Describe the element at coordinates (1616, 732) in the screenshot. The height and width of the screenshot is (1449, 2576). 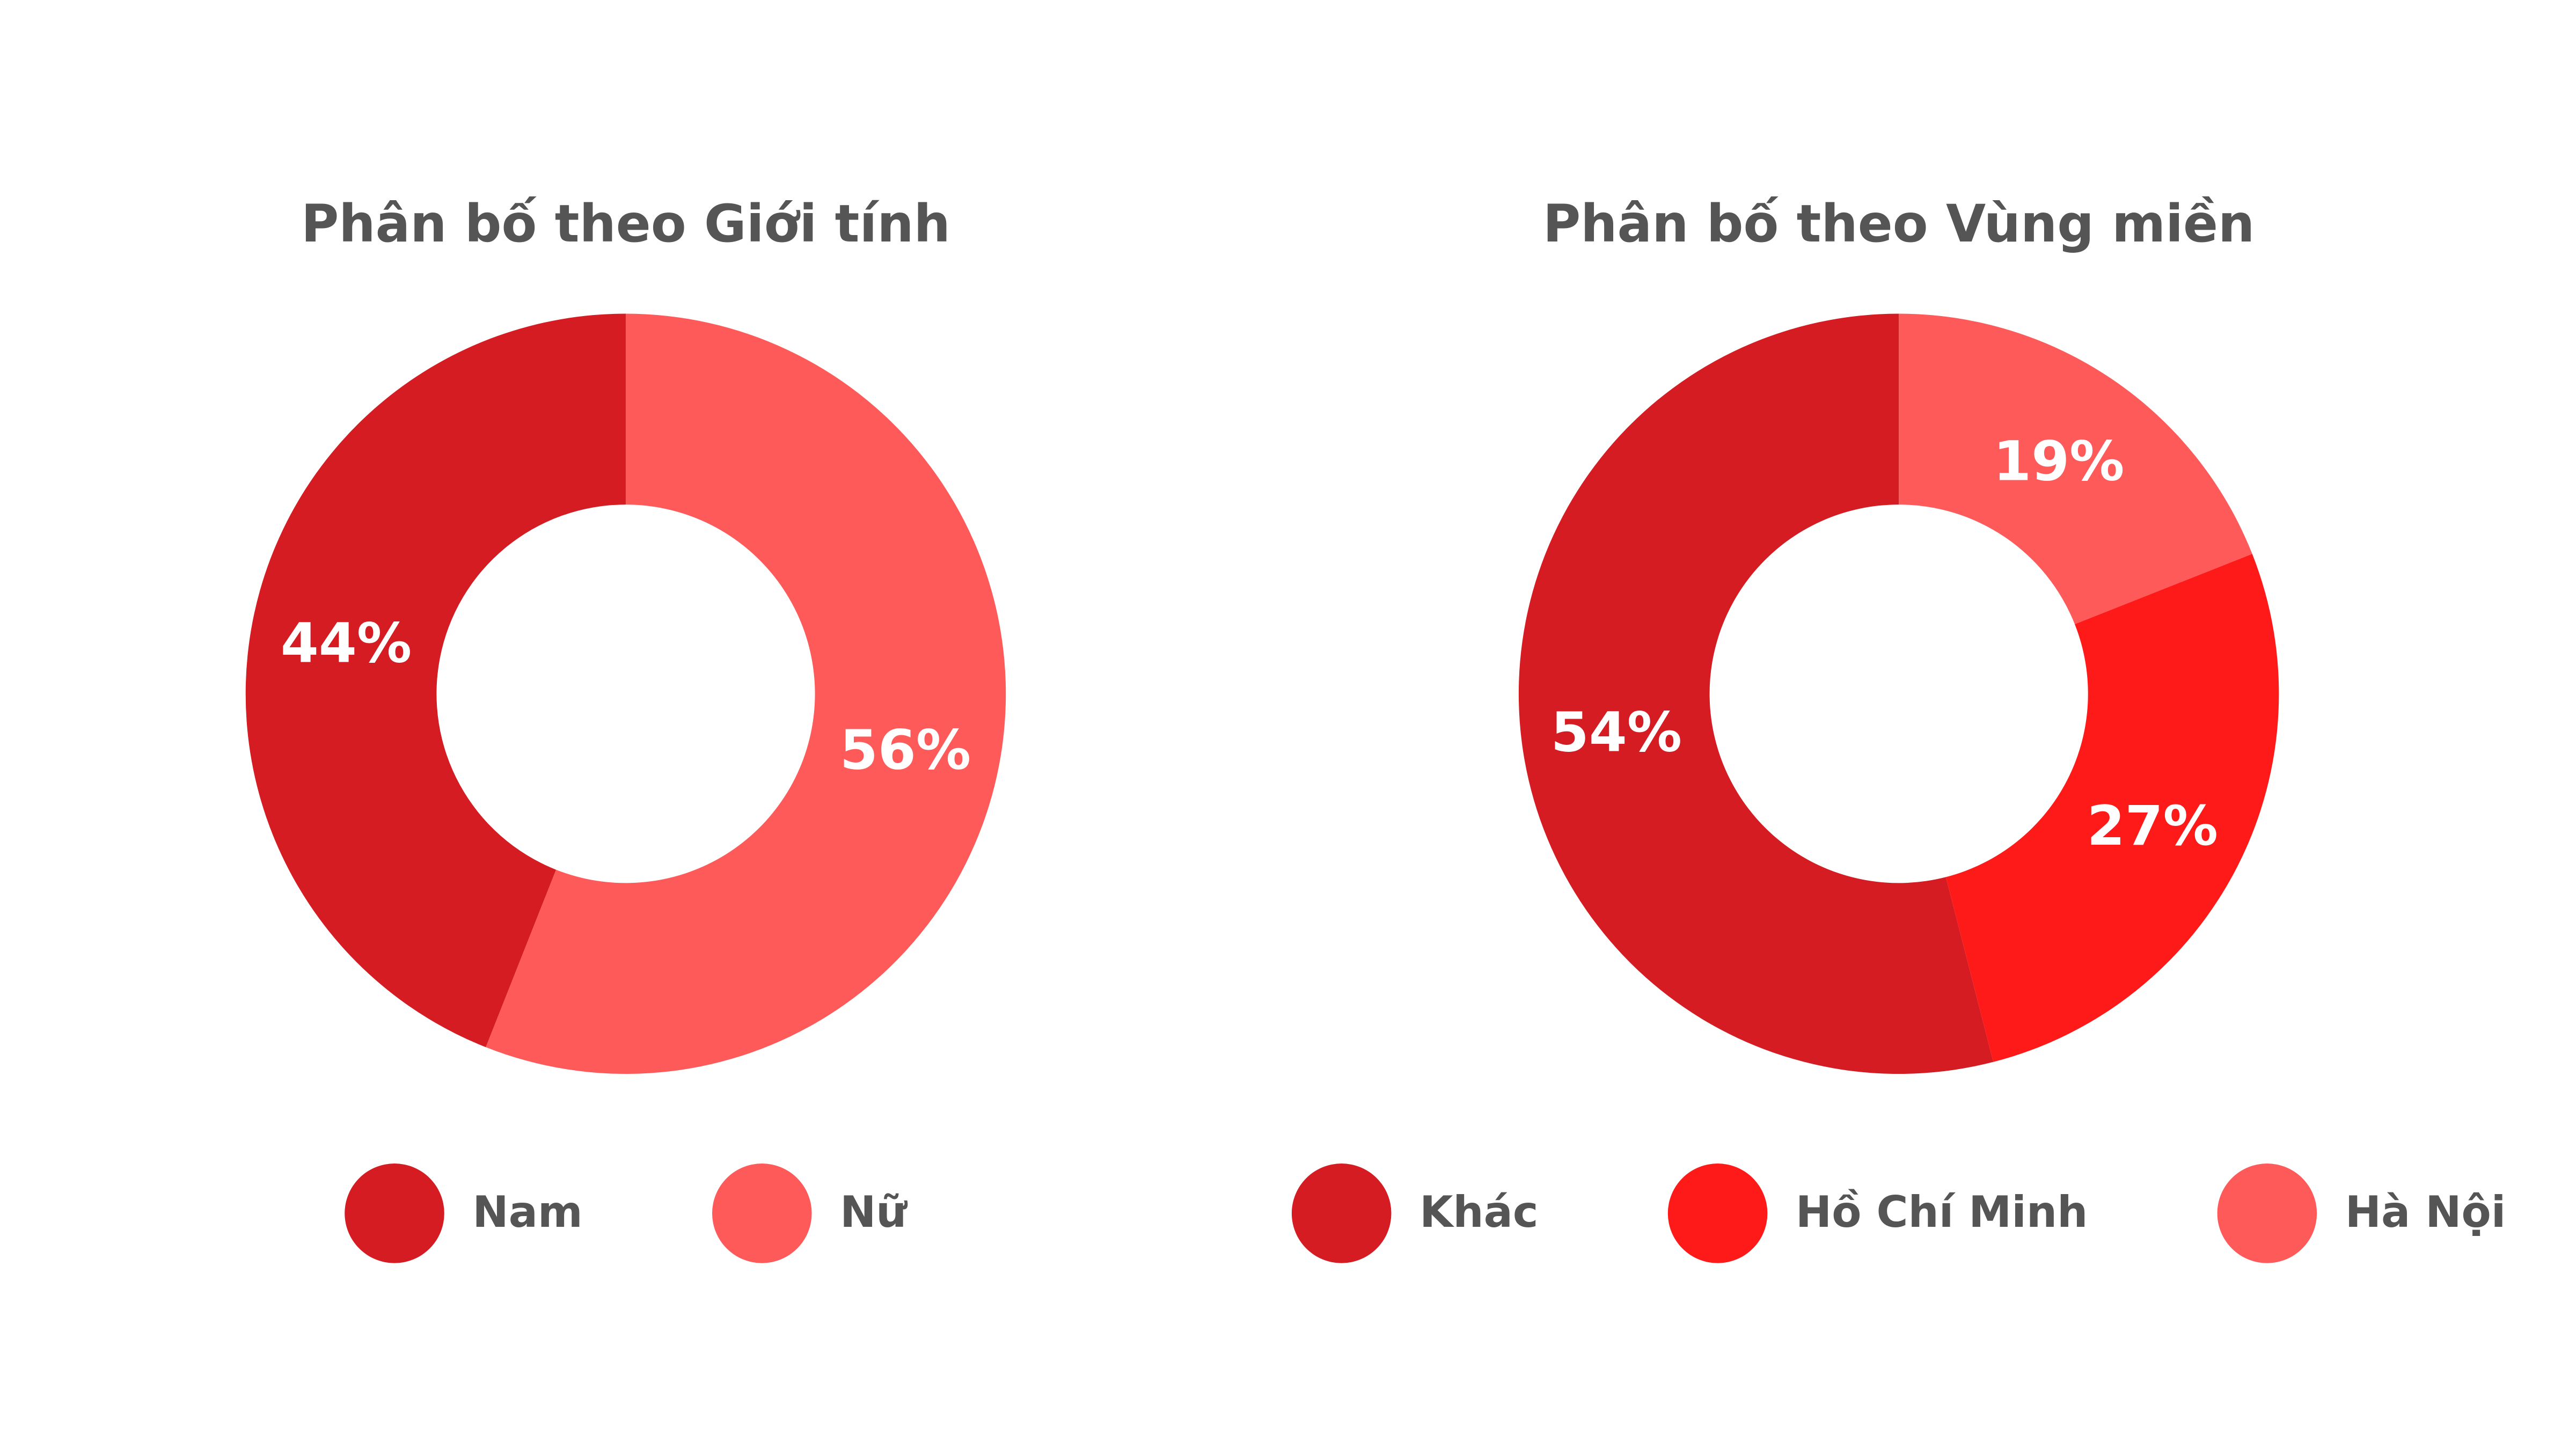
I see `slice-label: 54%` at that location.